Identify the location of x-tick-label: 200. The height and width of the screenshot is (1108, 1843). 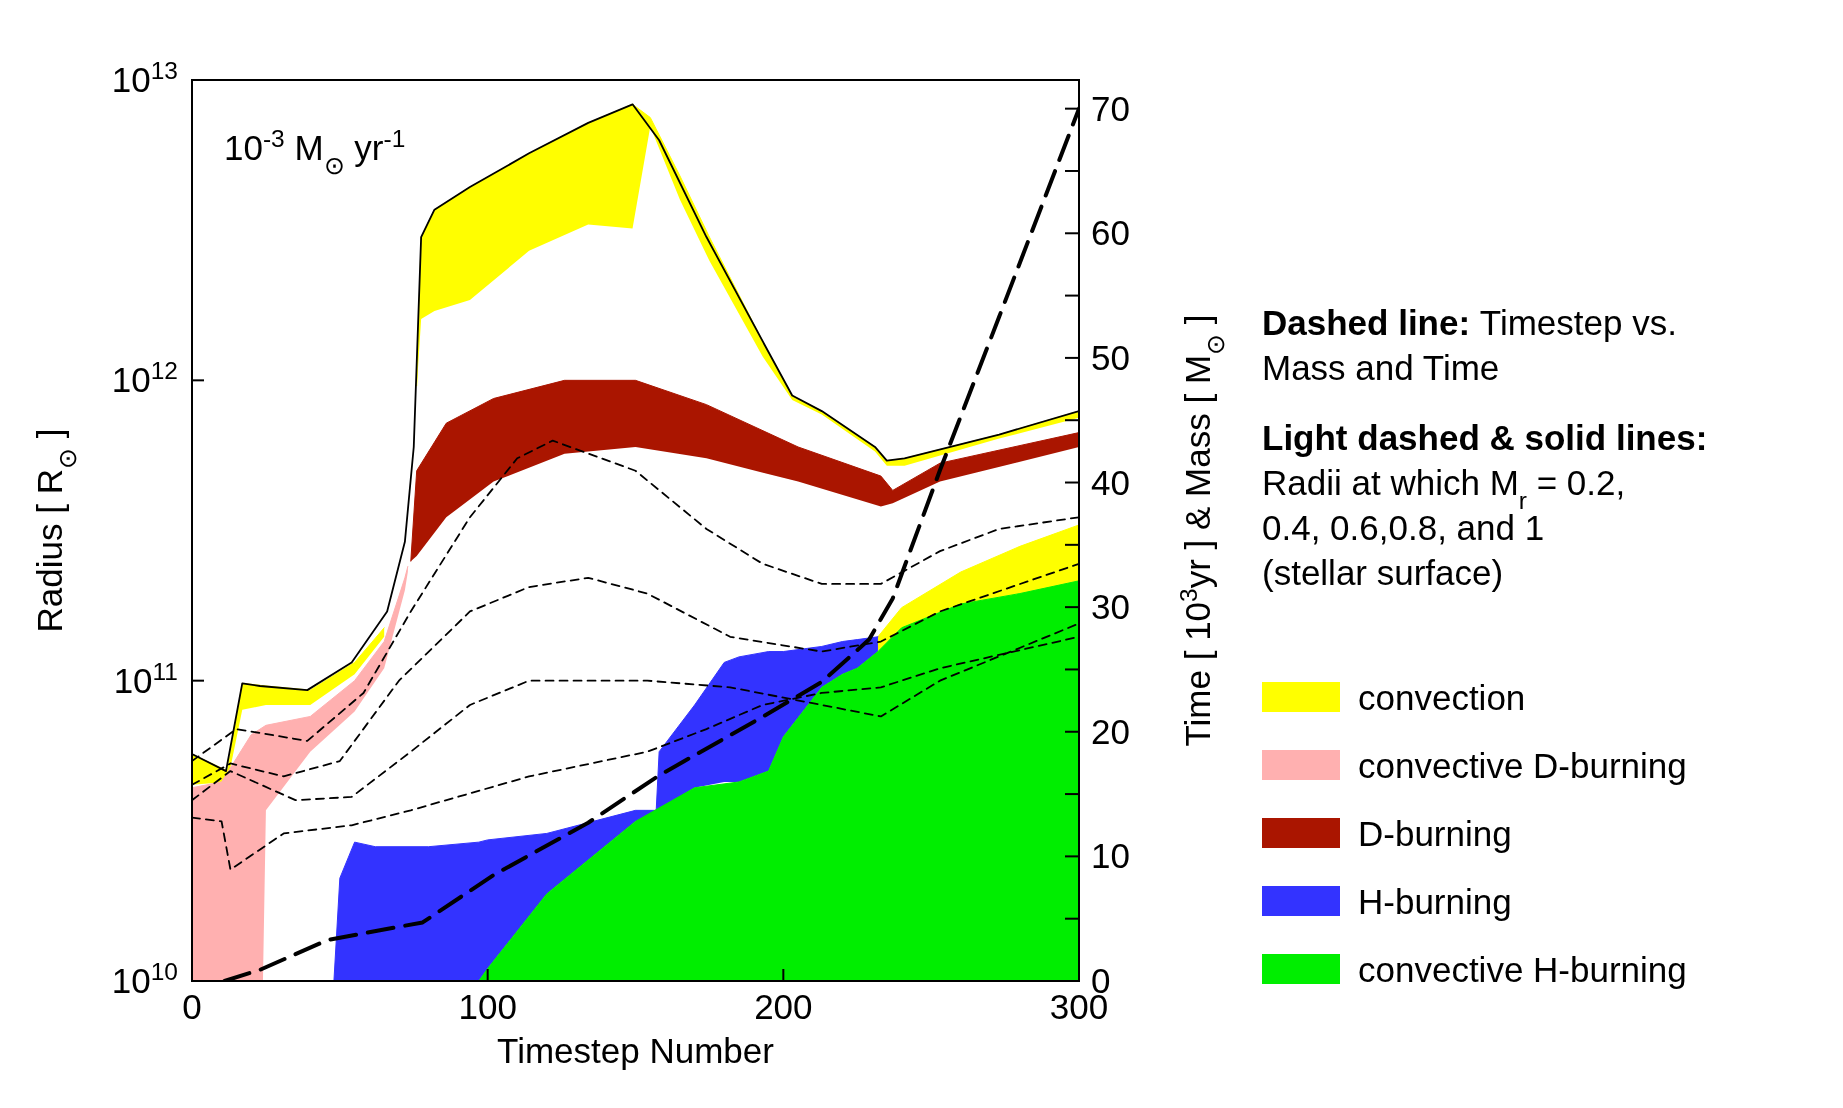
(783, 1006).